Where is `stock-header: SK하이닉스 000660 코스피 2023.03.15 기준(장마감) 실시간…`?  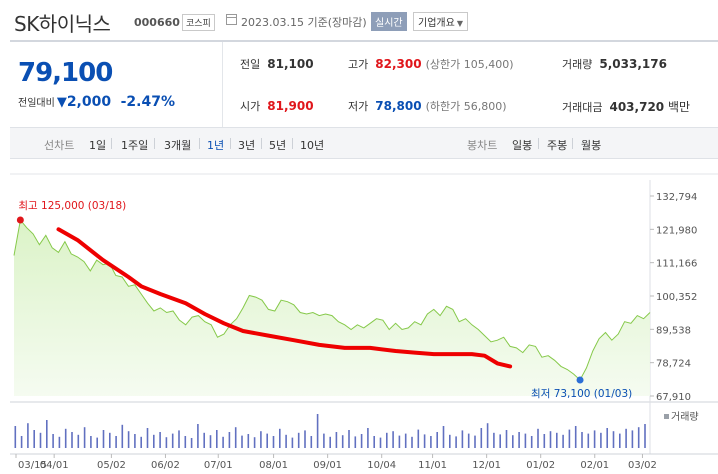 stock-header: SK하이닉스 000660 코스피 2023.03.15 기준(장마감) 실시간… is located at coordinates (359, 20).